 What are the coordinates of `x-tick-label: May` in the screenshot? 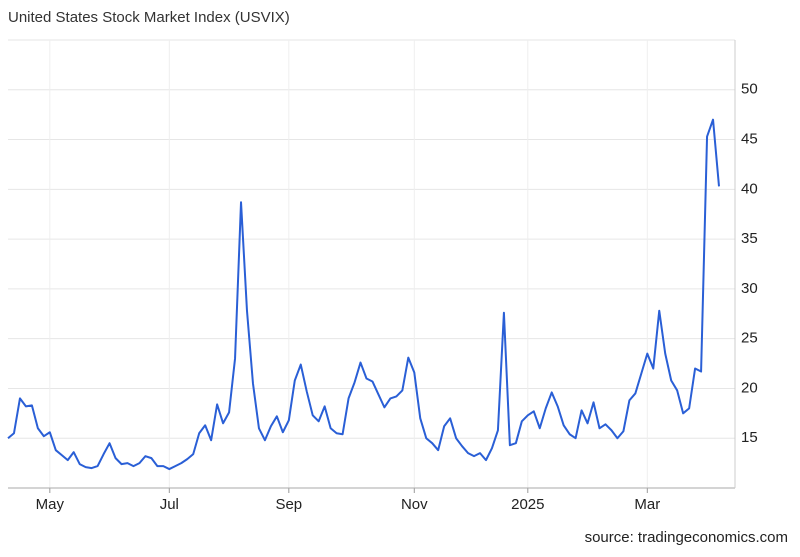 It's located at (50, 504).